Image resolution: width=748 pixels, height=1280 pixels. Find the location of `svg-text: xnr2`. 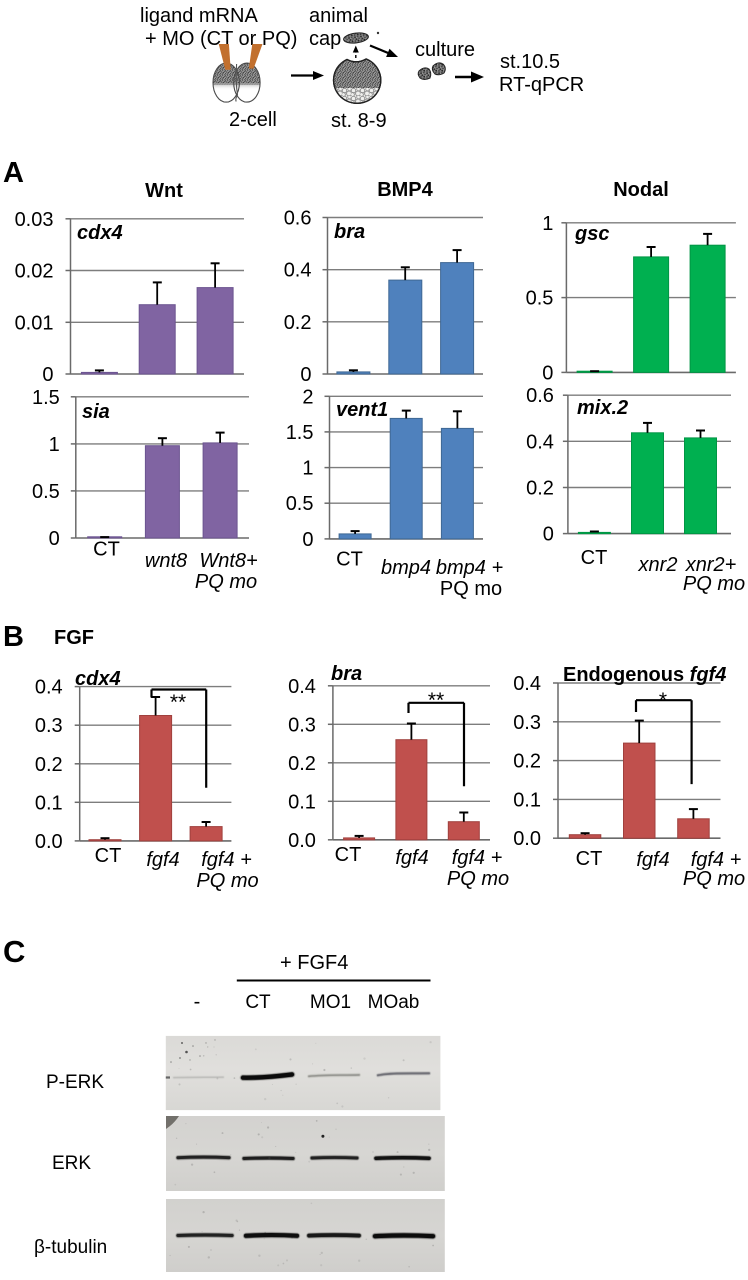

svg-text: xnr2 is located at coordinates (658, 565).